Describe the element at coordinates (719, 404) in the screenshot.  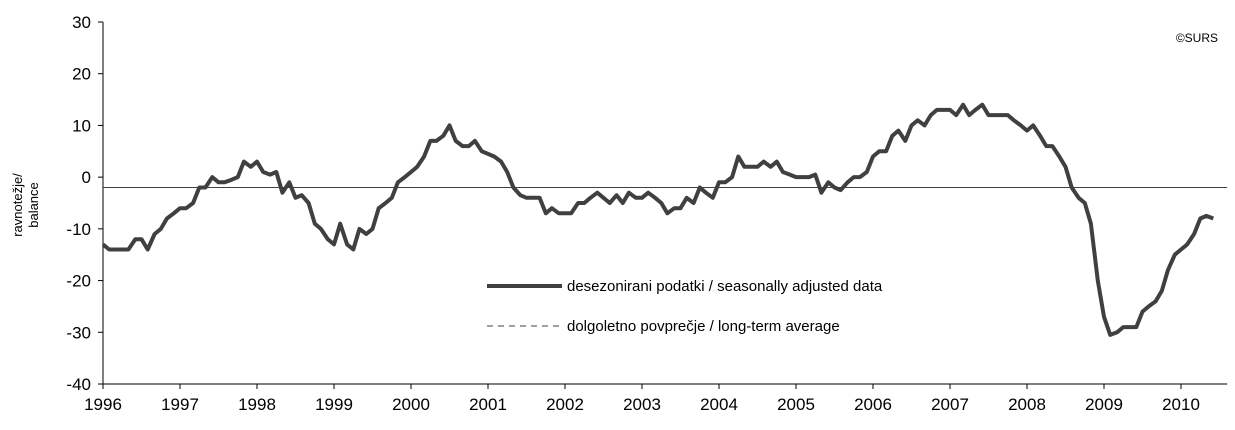
I see `x-tick-label: 2004` at that location.